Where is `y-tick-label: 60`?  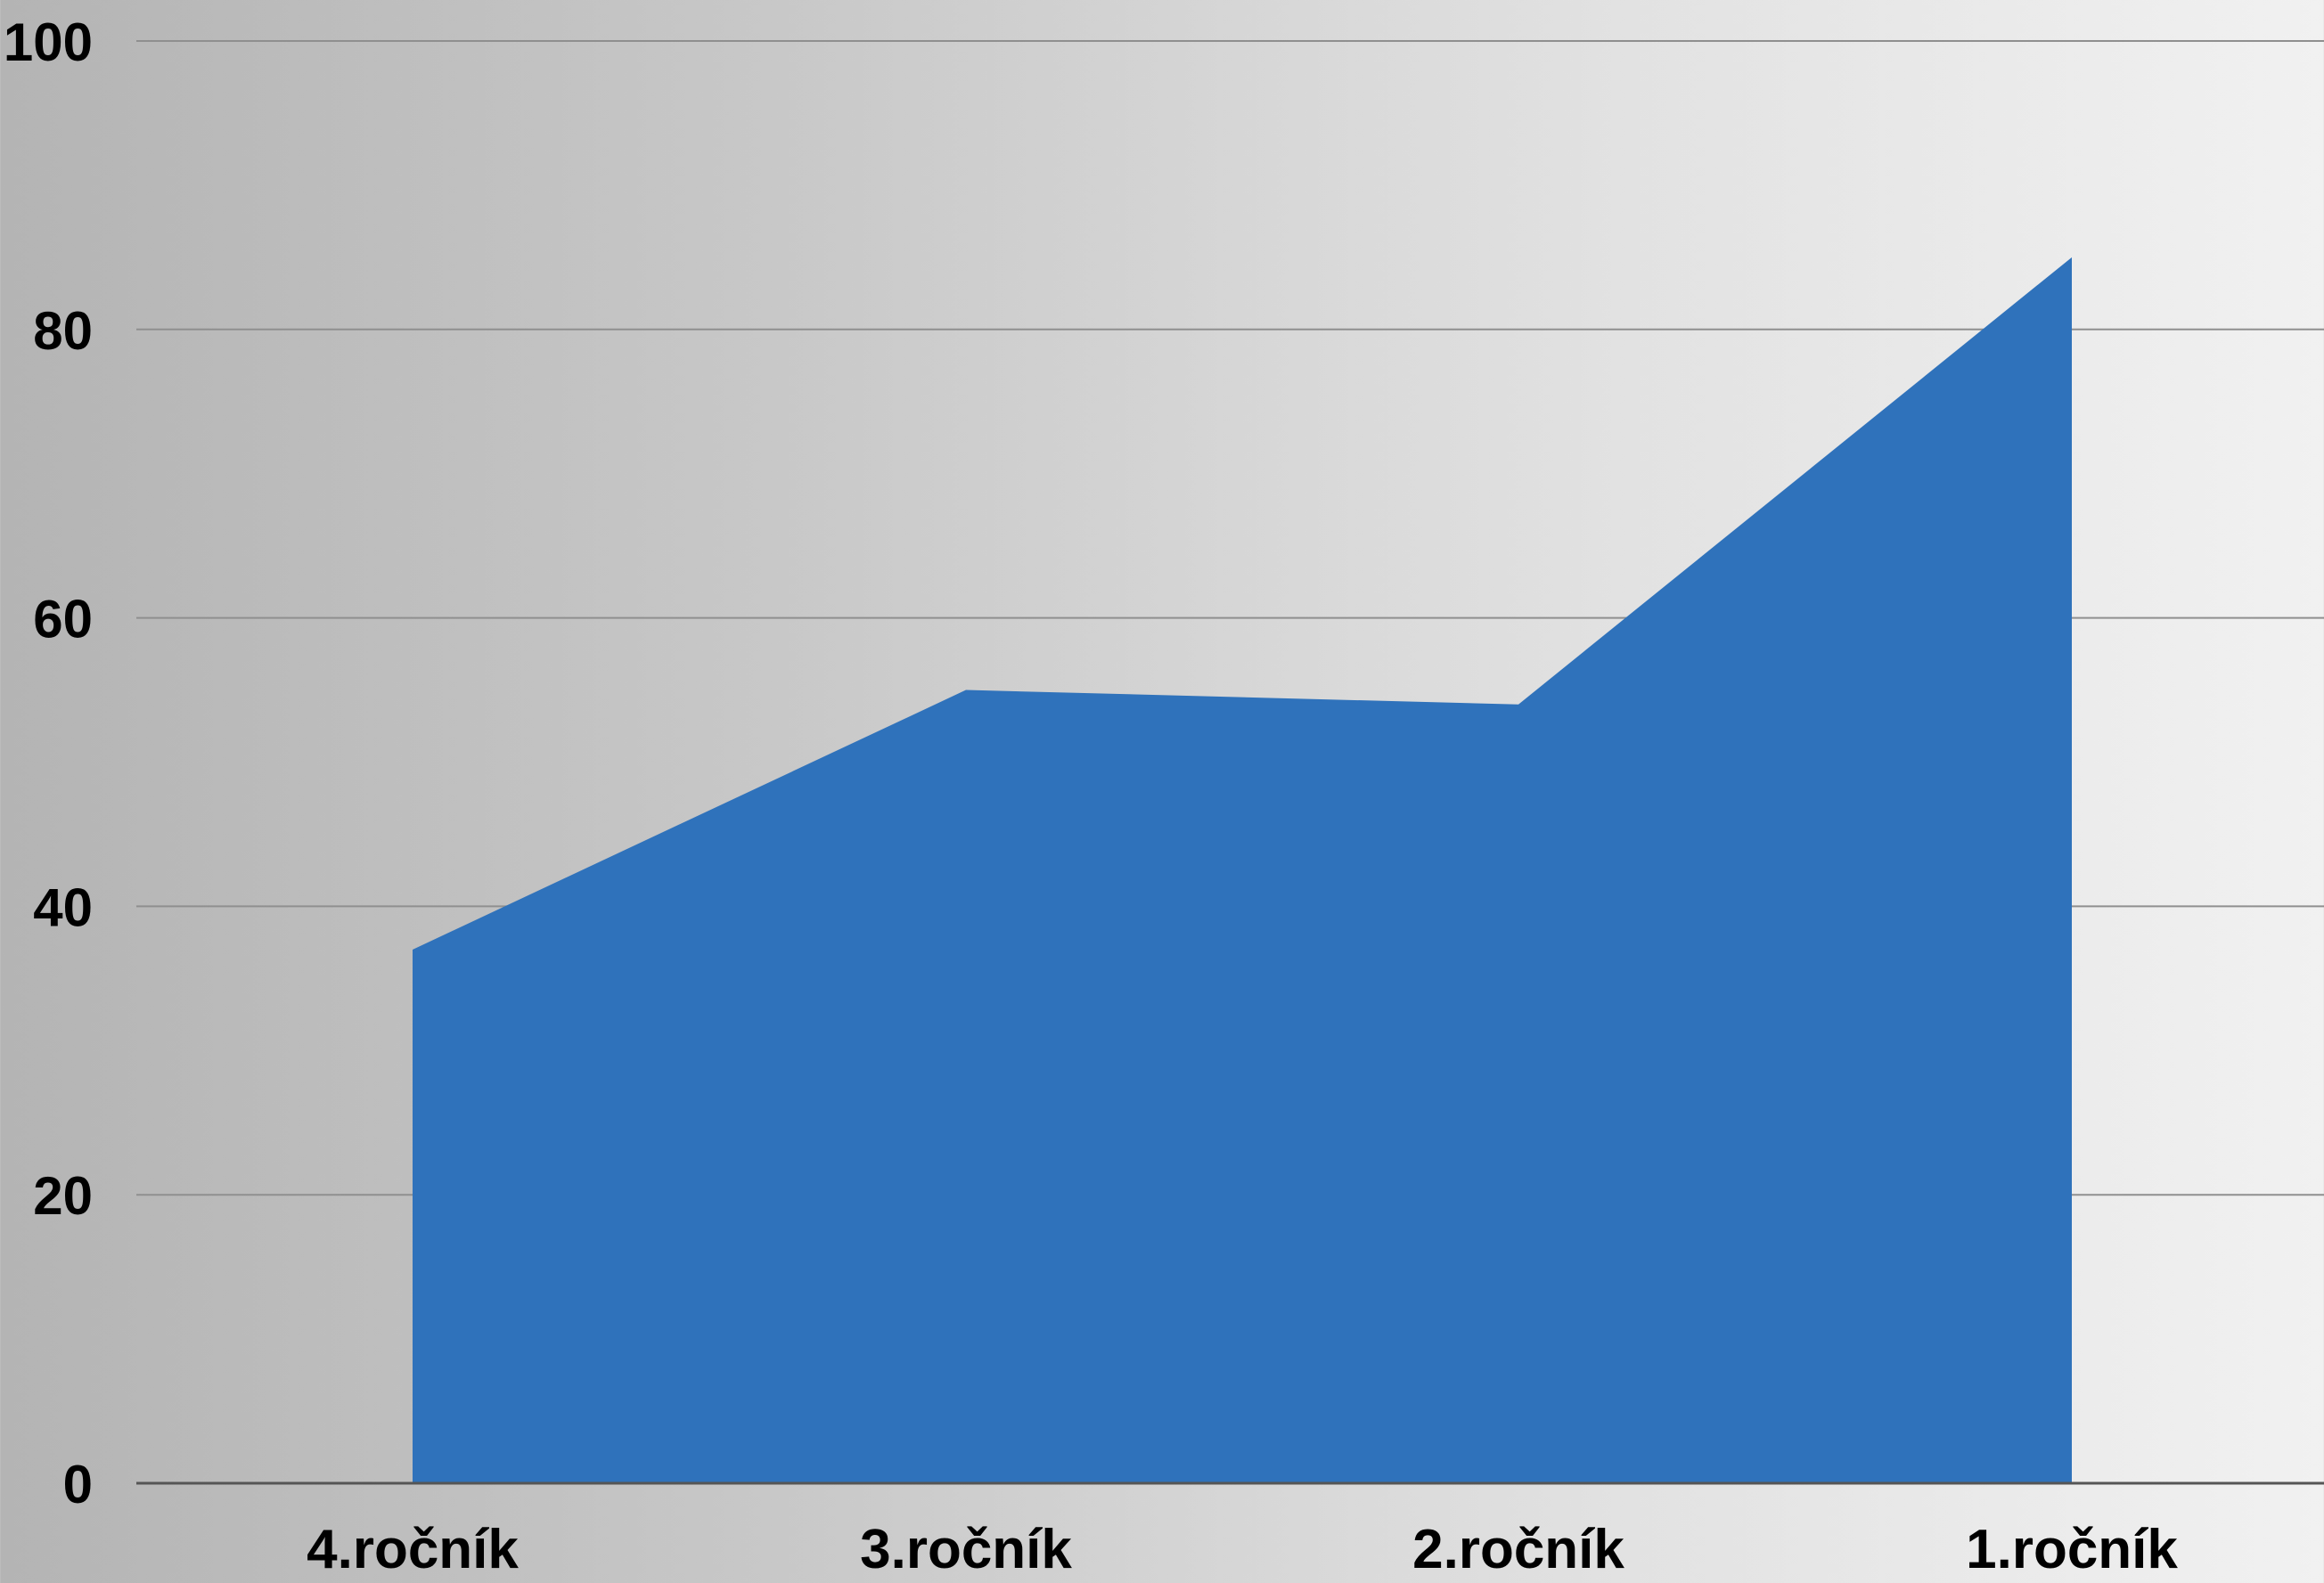 y-tick-label: 60 is located at coordinates (63, 619).